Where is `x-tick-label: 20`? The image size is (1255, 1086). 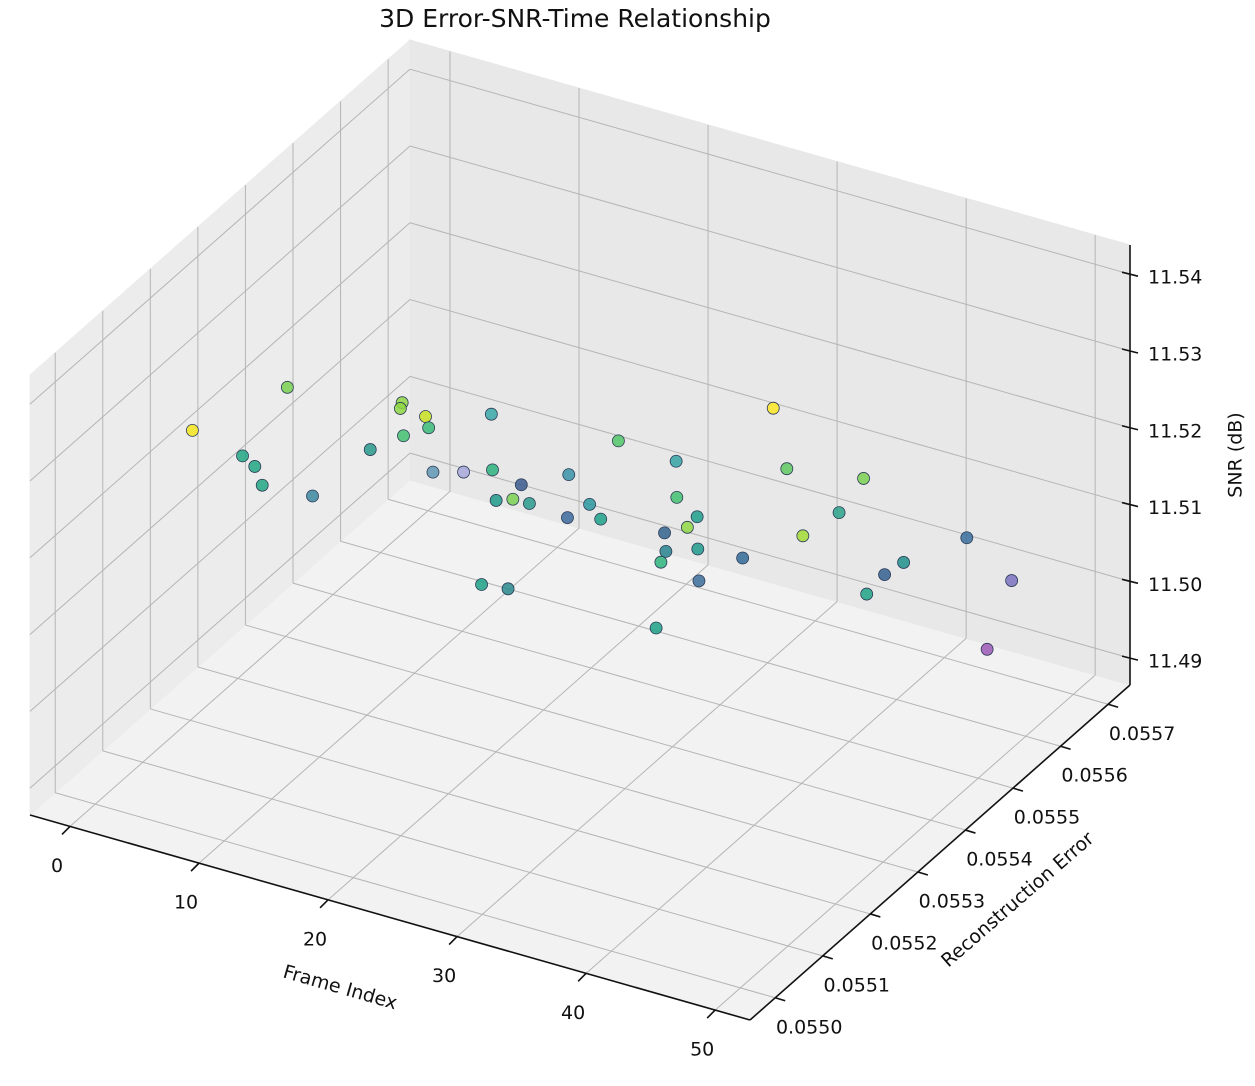 x-tick-label: 20 is located at coordinates (315, 939).